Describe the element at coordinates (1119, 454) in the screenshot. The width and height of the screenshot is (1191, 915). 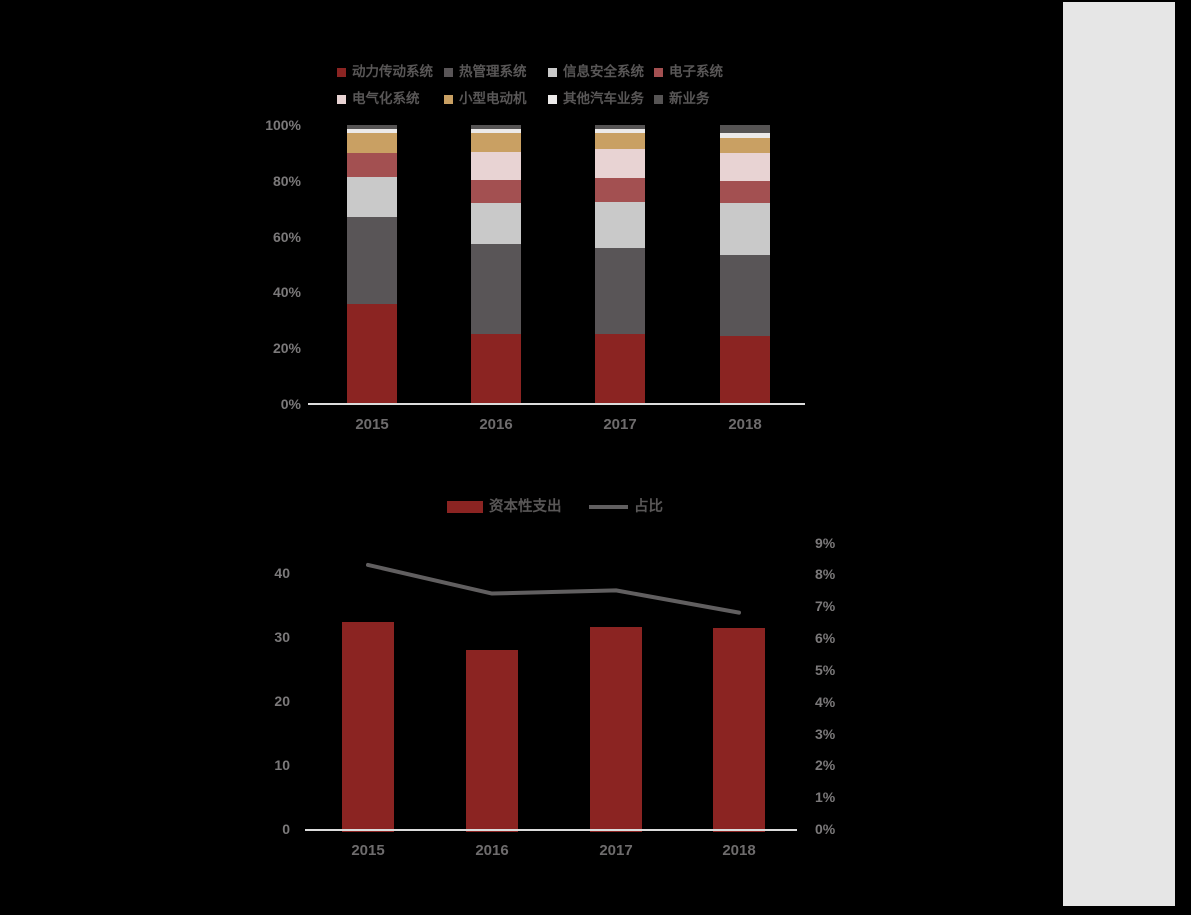
I see `right-page-margin-strip` at that location.